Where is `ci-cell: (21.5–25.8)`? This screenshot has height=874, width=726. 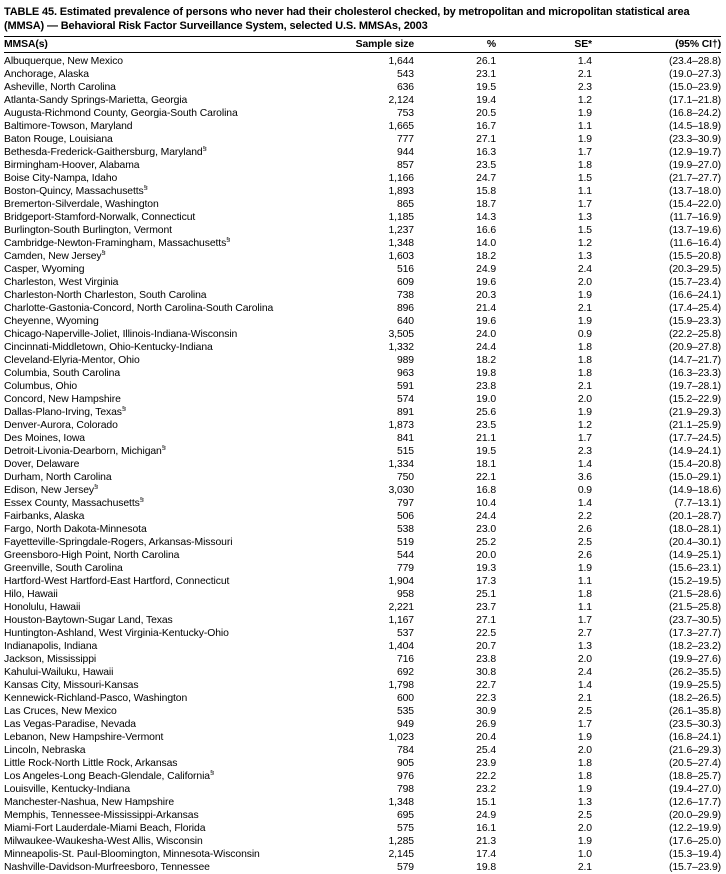 ci-cell: (21.5–25.8) is located at coordinates (694, 607).